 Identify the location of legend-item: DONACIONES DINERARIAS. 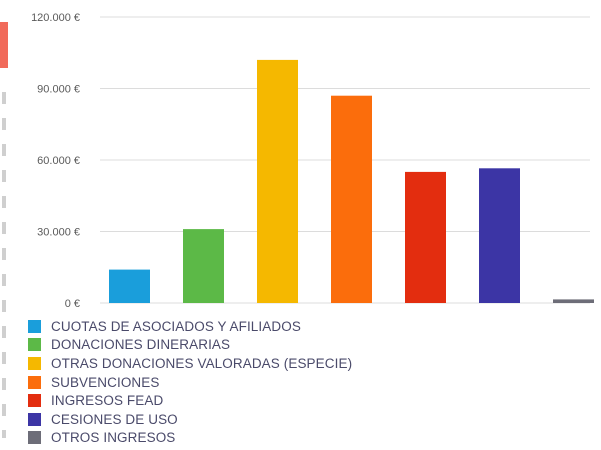
(190, 345).